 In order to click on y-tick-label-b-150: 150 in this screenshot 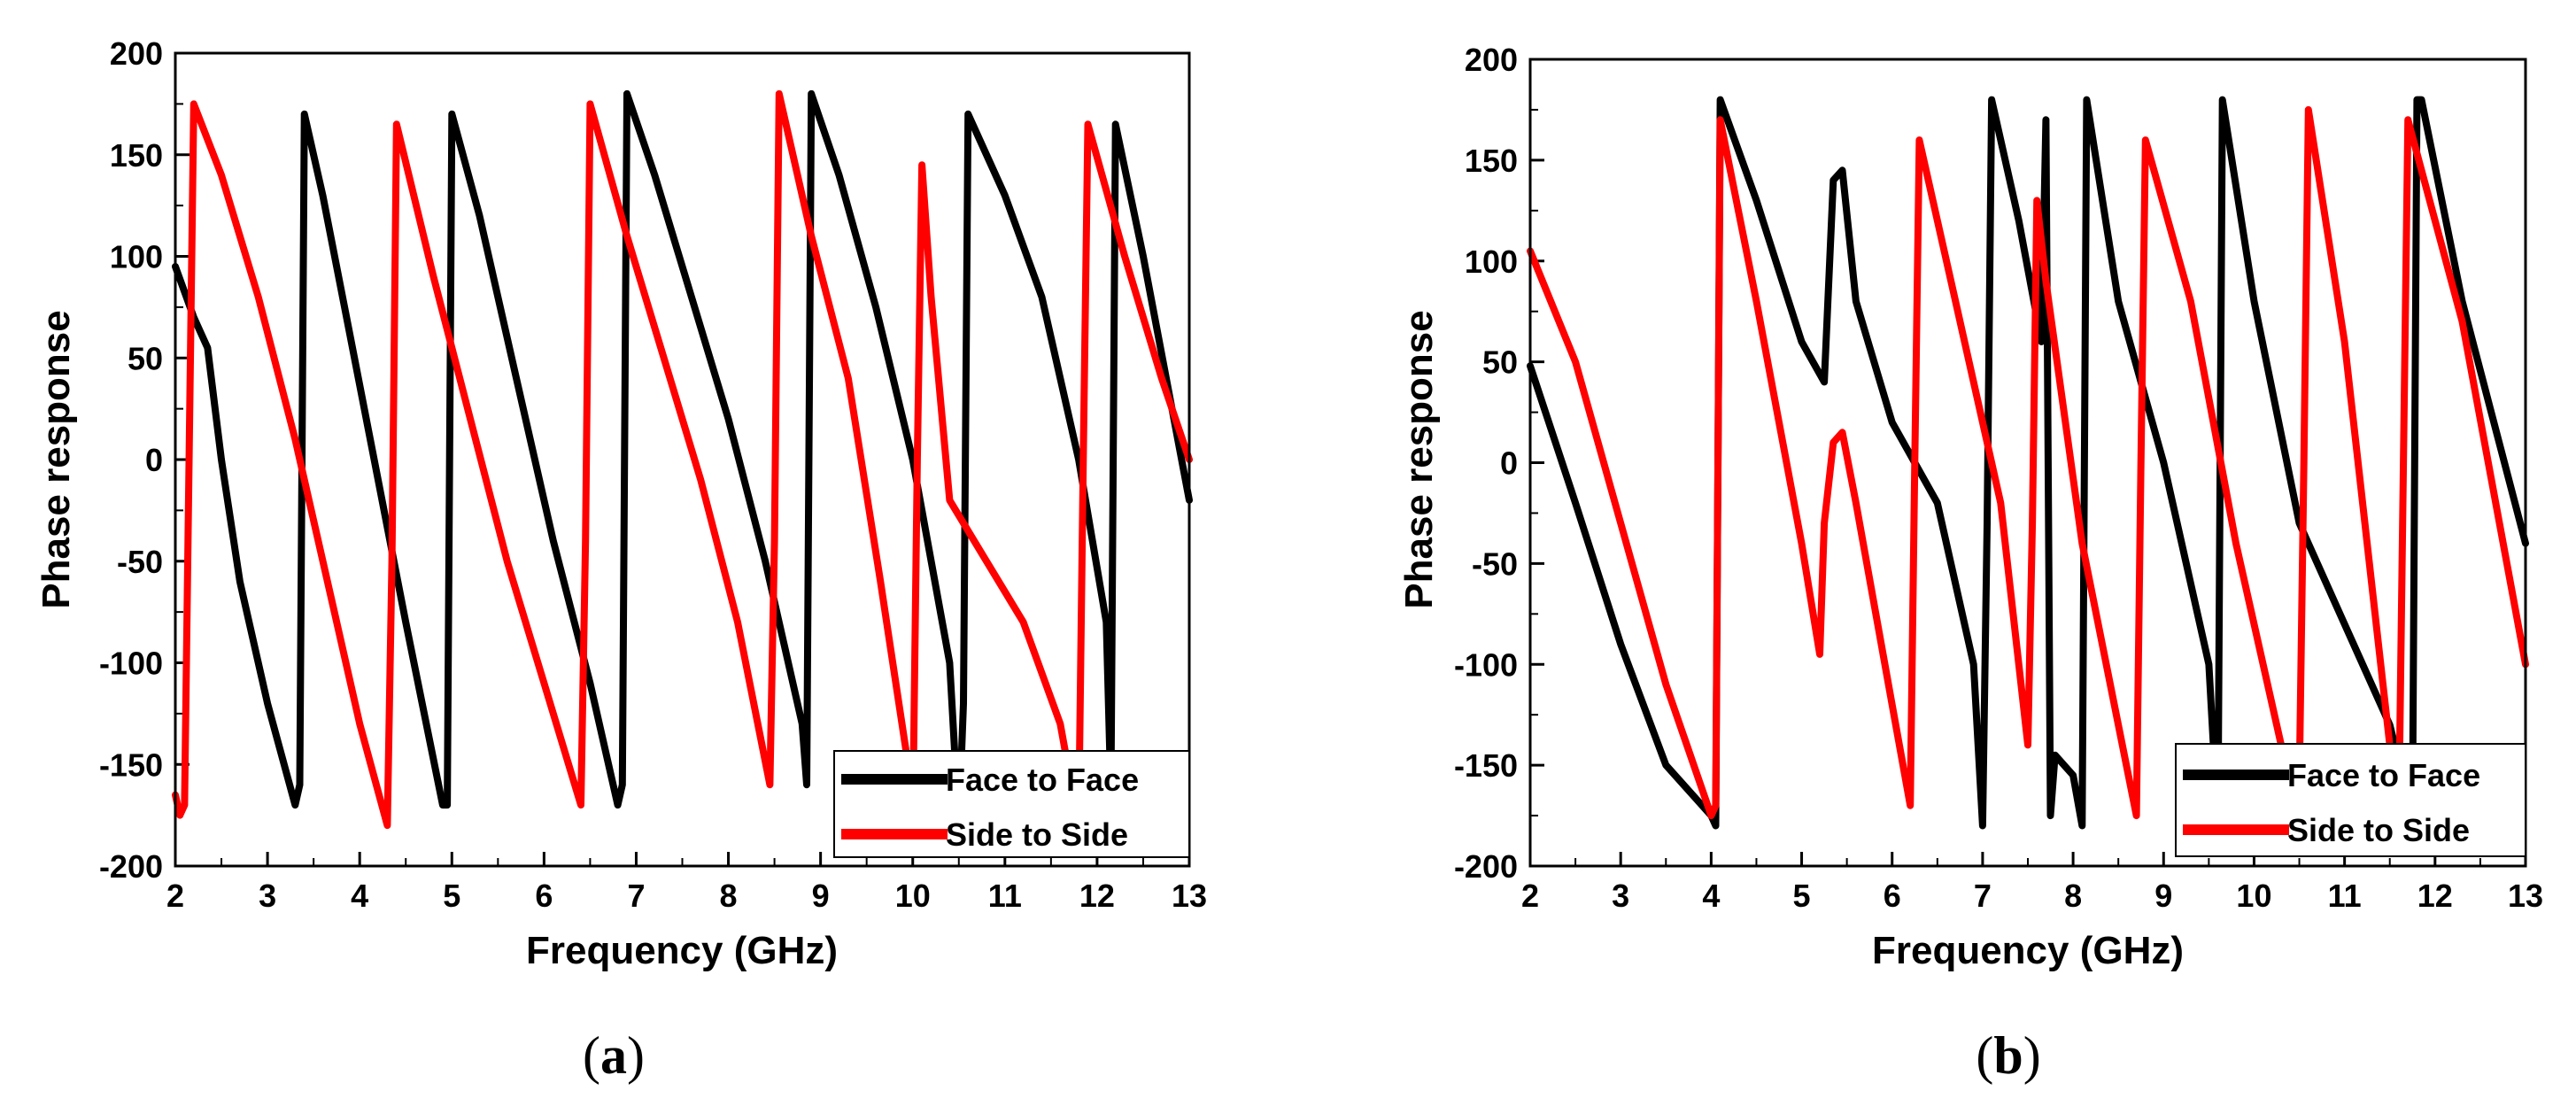, I will do `click(1491, 161)`.